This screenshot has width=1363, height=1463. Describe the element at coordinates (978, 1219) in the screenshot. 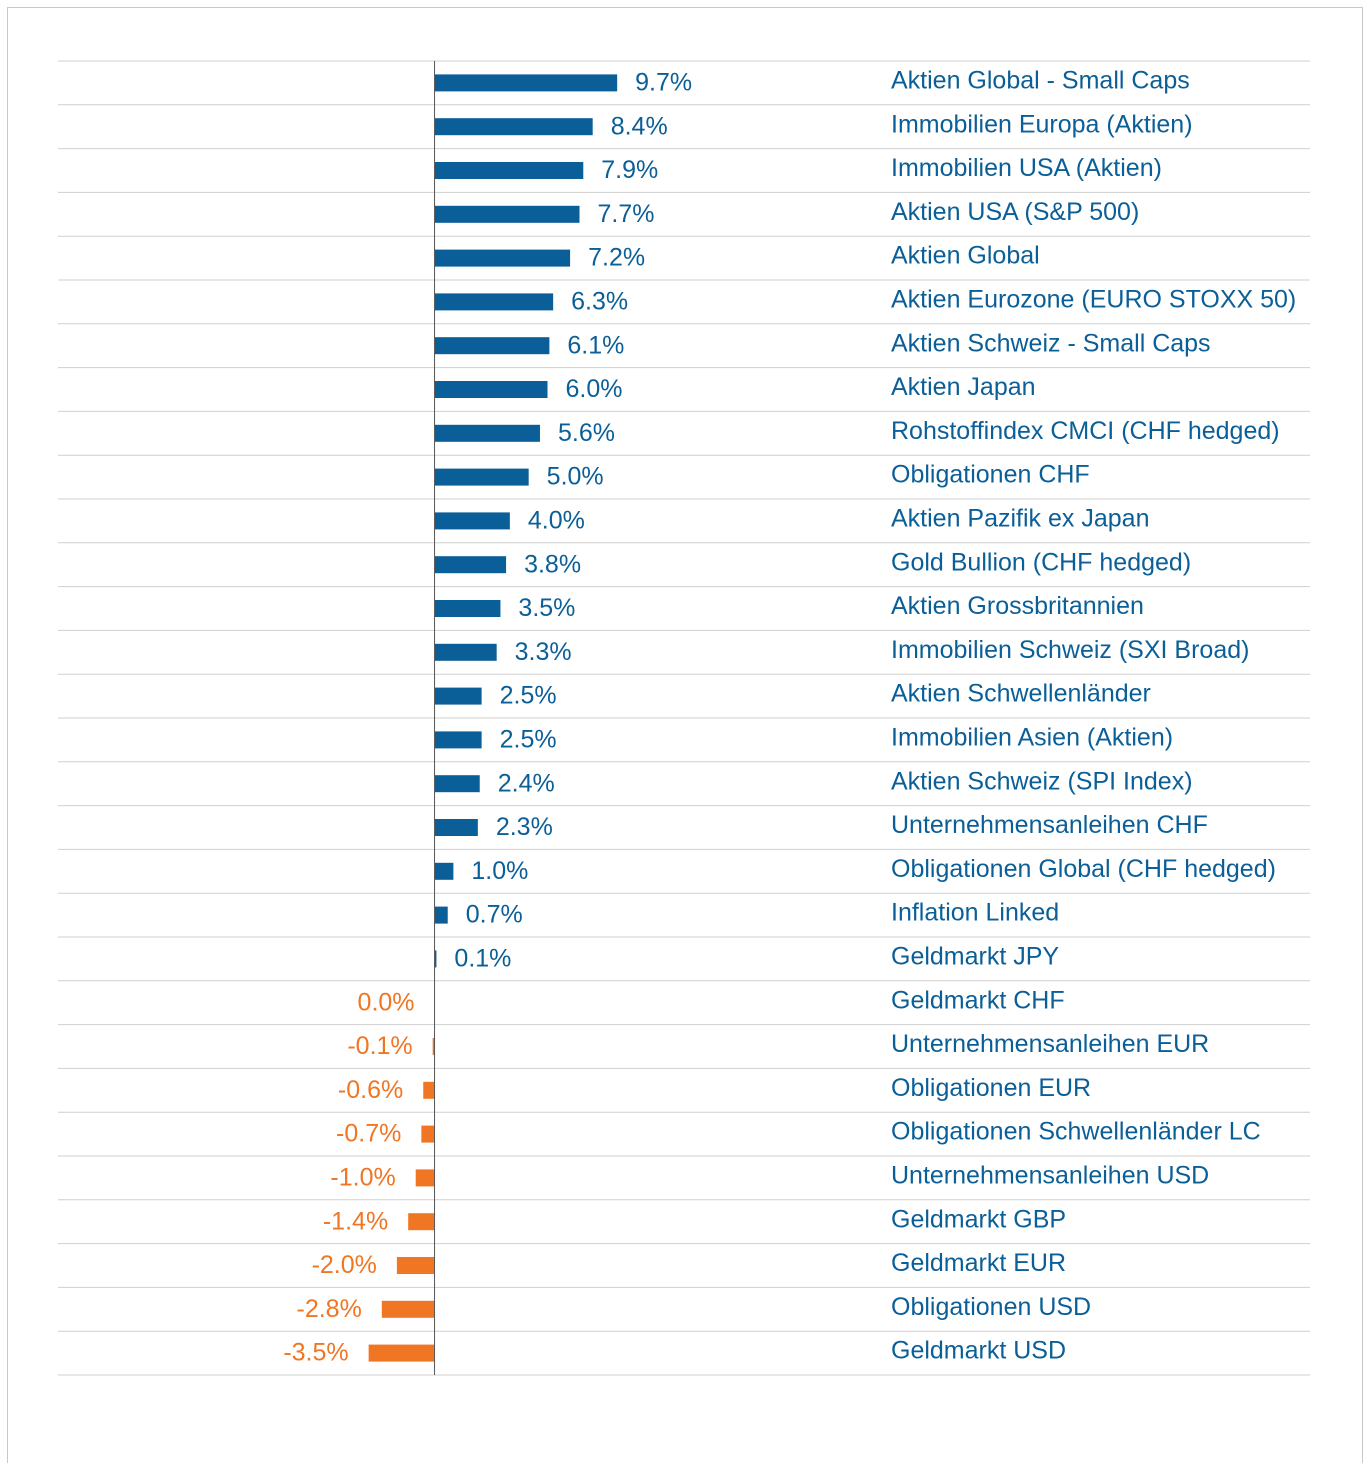

I see `category-label: Geldmarkt GBP` at that location.